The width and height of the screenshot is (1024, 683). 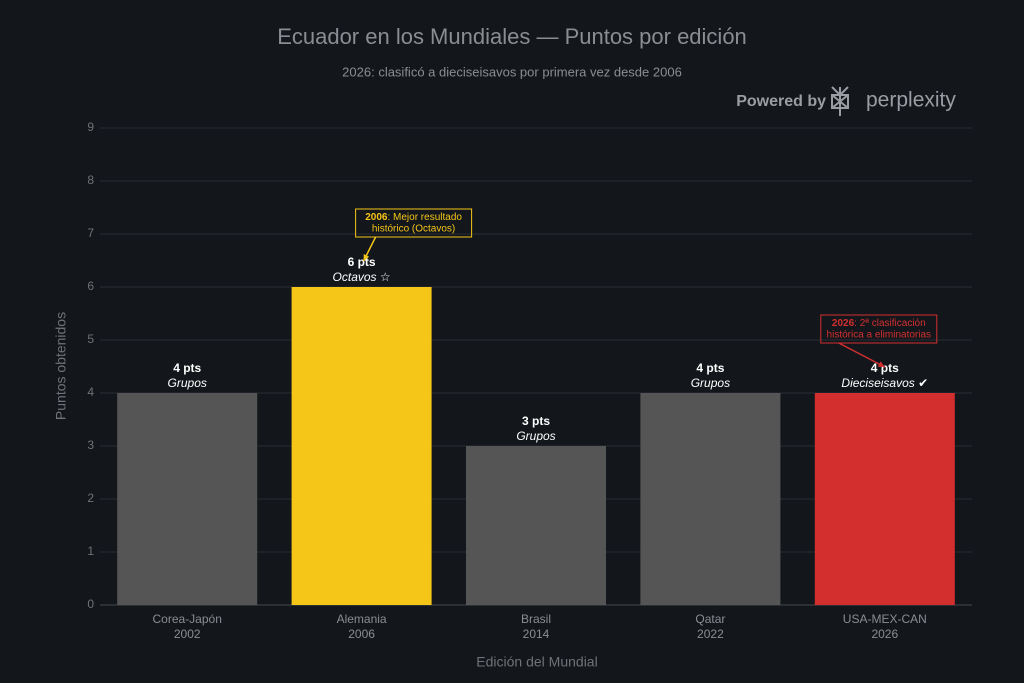 What do you see at coordinates (187, 634) in the screenshot?
I see `x-tick-year: 2002` at bounding box center [187, 634].